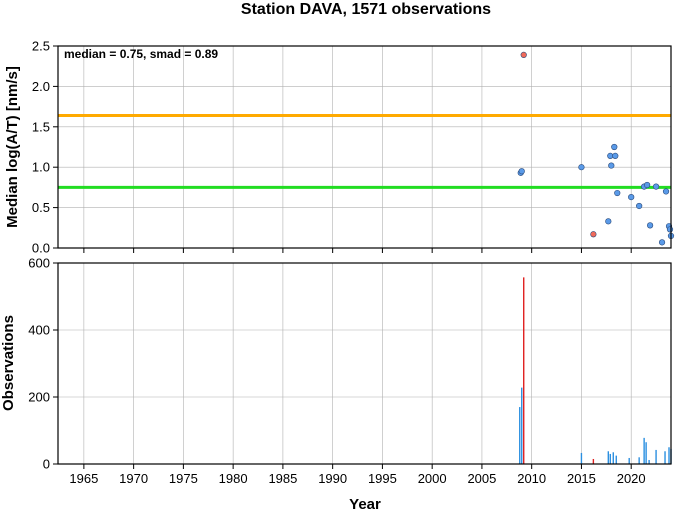  Describe the element at coordinates (39, 330) in the screenshot. I see `bottom-y-tick-label: 400` at that location.